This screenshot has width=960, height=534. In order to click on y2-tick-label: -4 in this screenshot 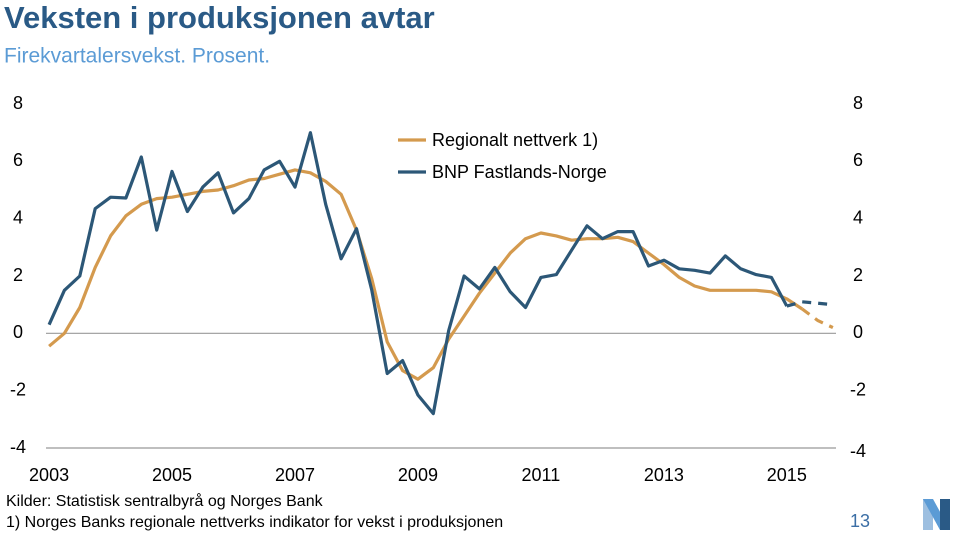, I will do `click(858, 451)`.